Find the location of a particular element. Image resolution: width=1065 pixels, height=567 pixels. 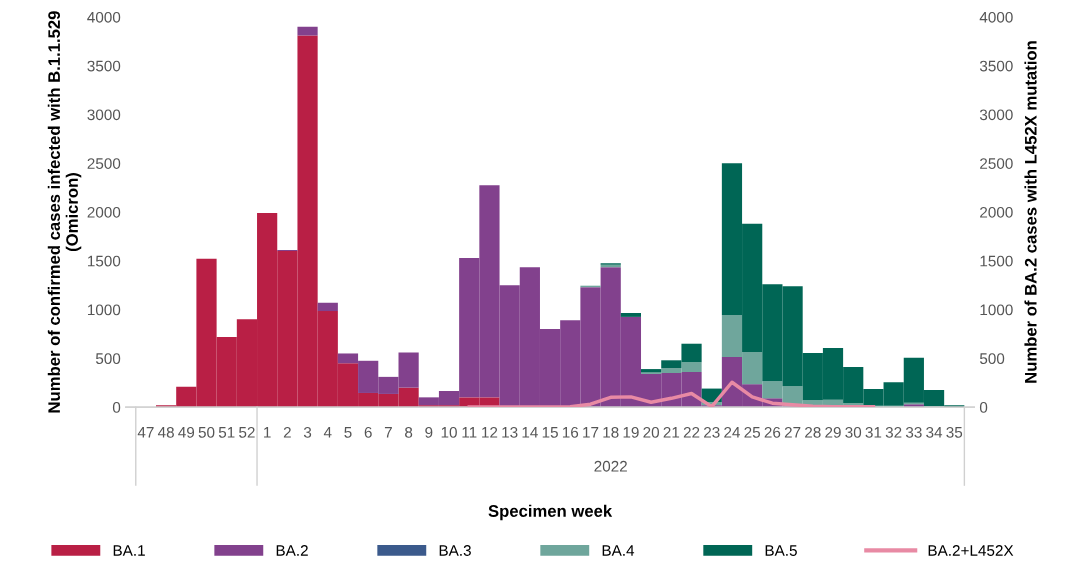

y-tick-label: 2000 is located at coordinates (104, 212).